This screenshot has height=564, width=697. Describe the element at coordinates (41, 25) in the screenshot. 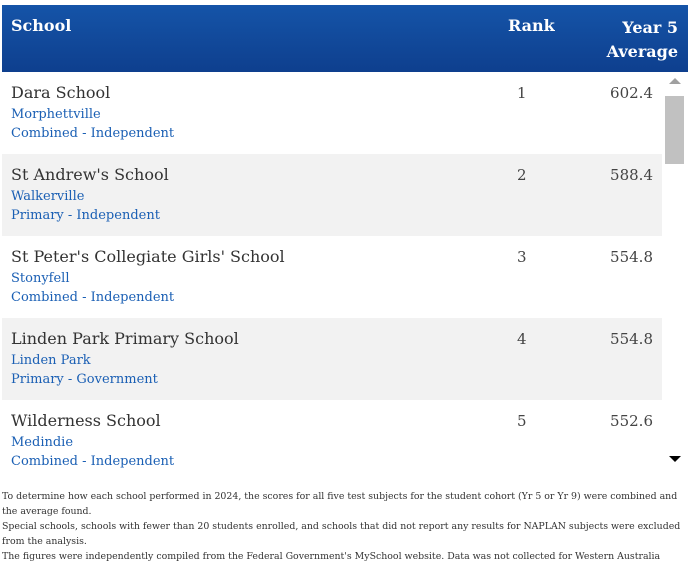

I see `column-header-school: School` at that location.